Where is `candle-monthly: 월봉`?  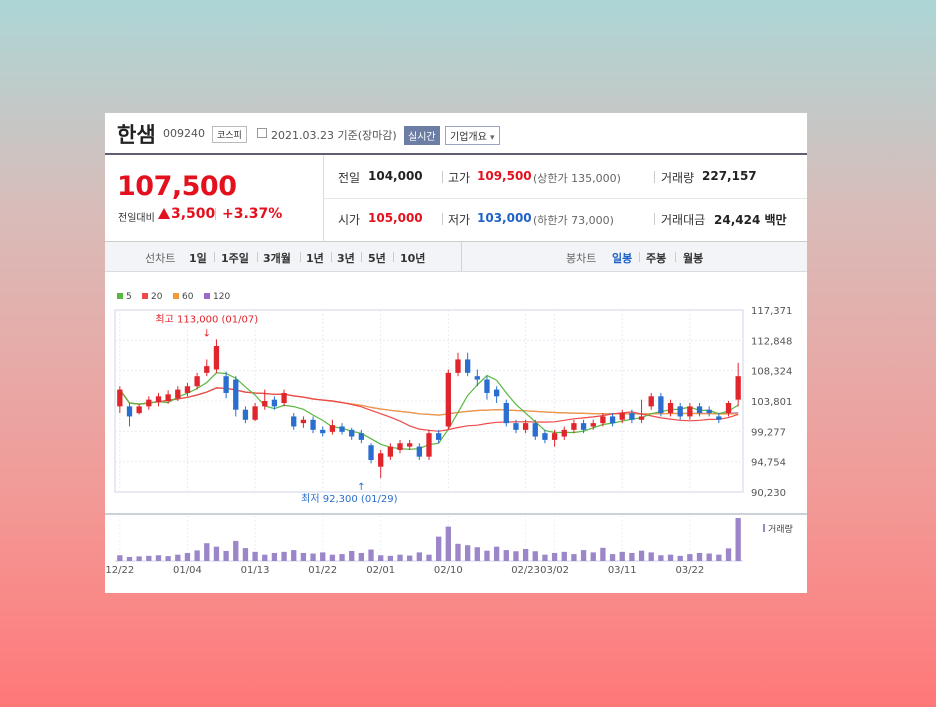
candle-monthly: 월봉 is located at coordinates (693, 258).